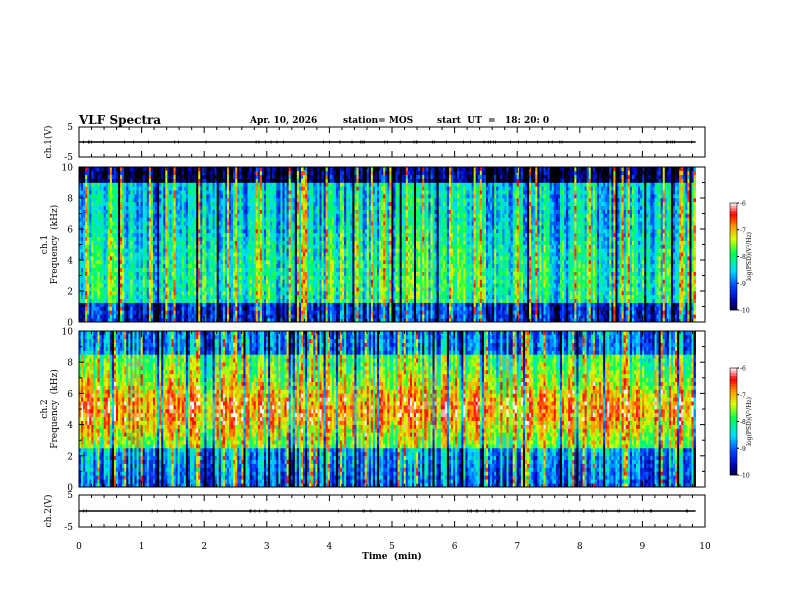 Image resolution: width=792 pixels, height=612 pixels. I want to click on x-tick-label: 7, so click(517, 547).